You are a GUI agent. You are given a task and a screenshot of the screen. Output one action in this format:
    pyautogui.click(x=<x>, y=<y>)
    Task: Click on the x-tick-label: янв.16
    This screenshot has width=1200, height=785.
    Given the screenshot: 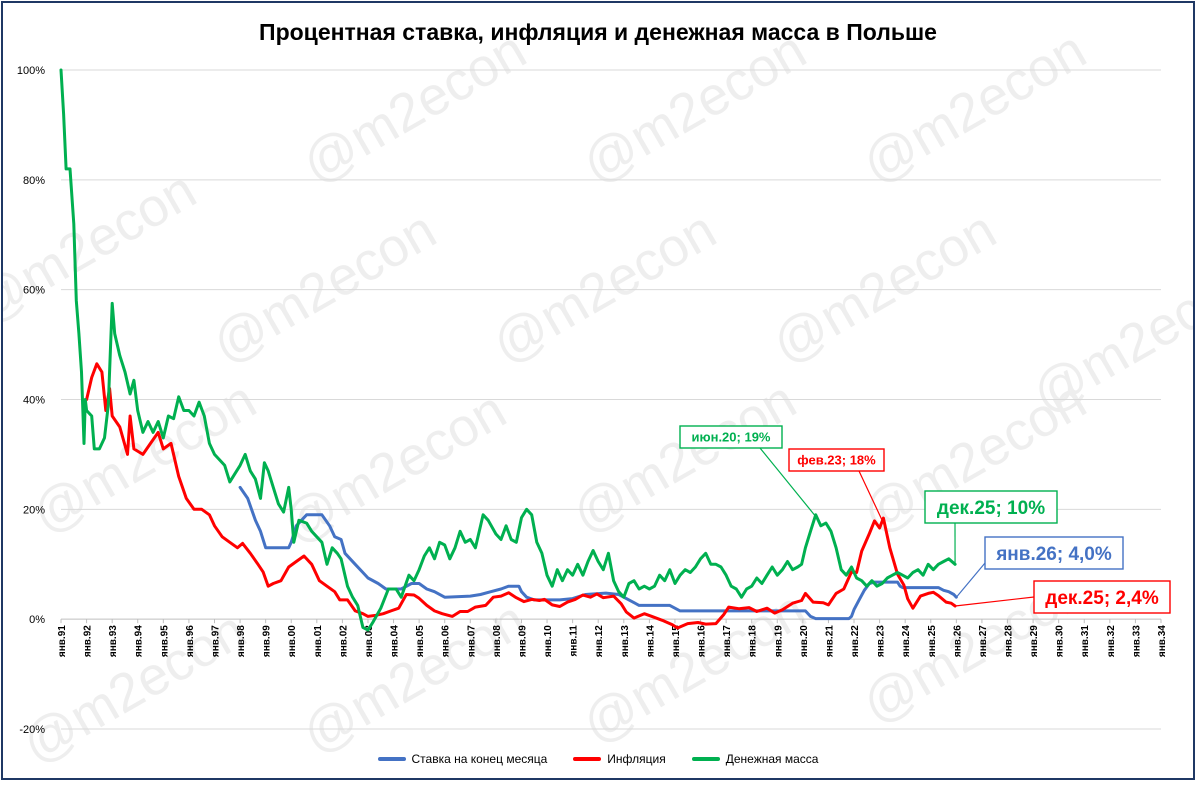 What is the action you would take?
    pyautogui.click(x=702, y=641)
    